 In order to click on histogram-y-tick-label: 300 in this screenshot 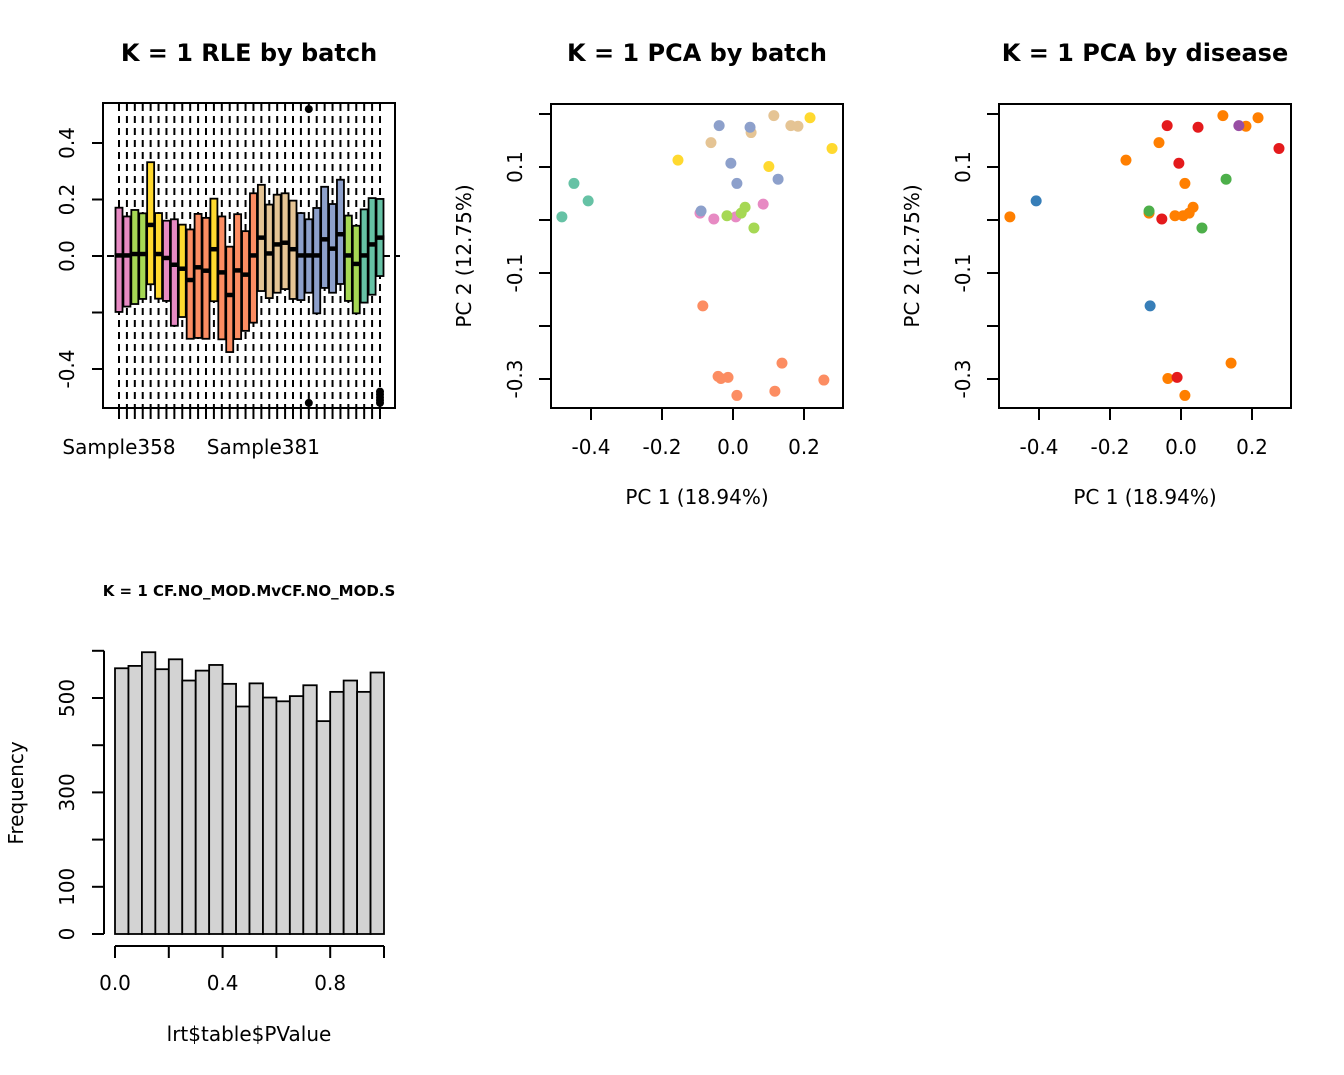, I will do `click(67, 792)`.